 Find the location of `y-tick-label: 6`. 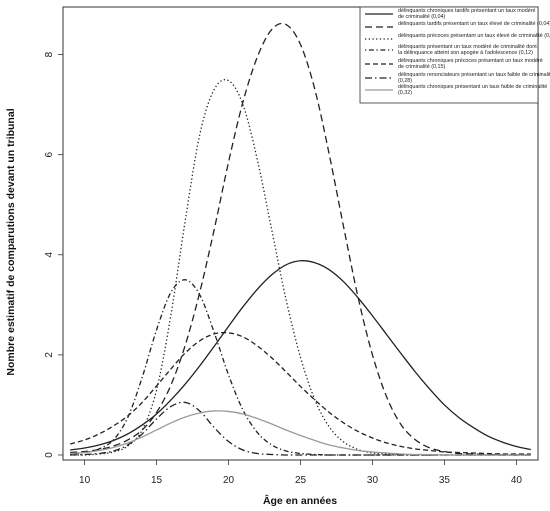

y-tick-label: 6 is located at coordinates (49, 154).